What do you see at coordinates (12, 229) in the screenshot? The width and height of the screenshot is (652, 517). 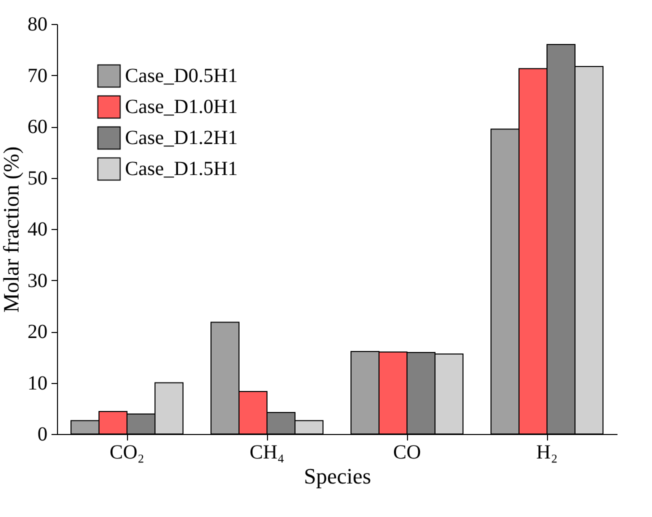 I see `y-axis-title: Molar fraction (%)` at bounding box center [12, 229].